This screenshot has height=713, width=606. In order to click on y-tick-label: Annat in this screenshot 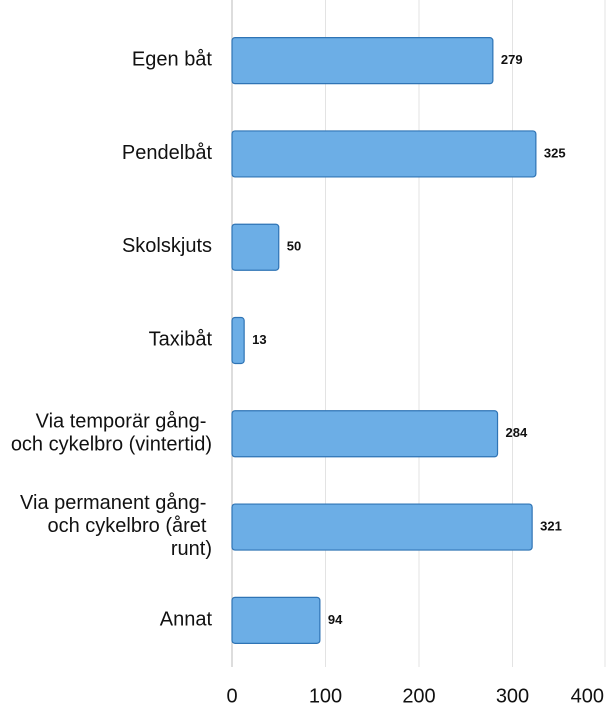, I will do `click(186, 620)`.